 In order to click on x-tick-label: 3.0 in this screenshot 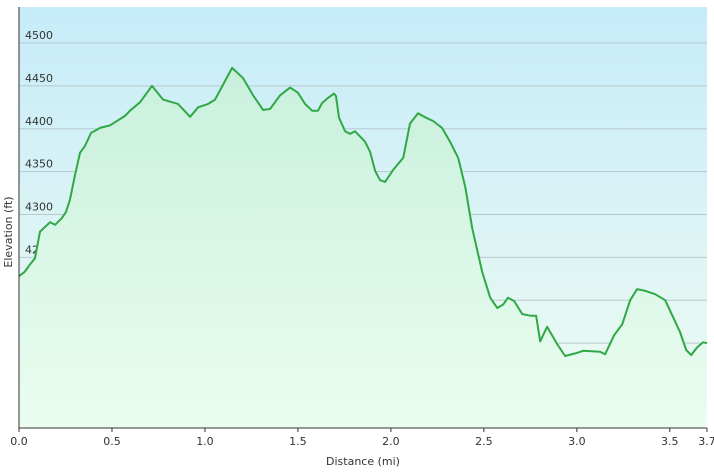, I will do `click(577, 441)`.